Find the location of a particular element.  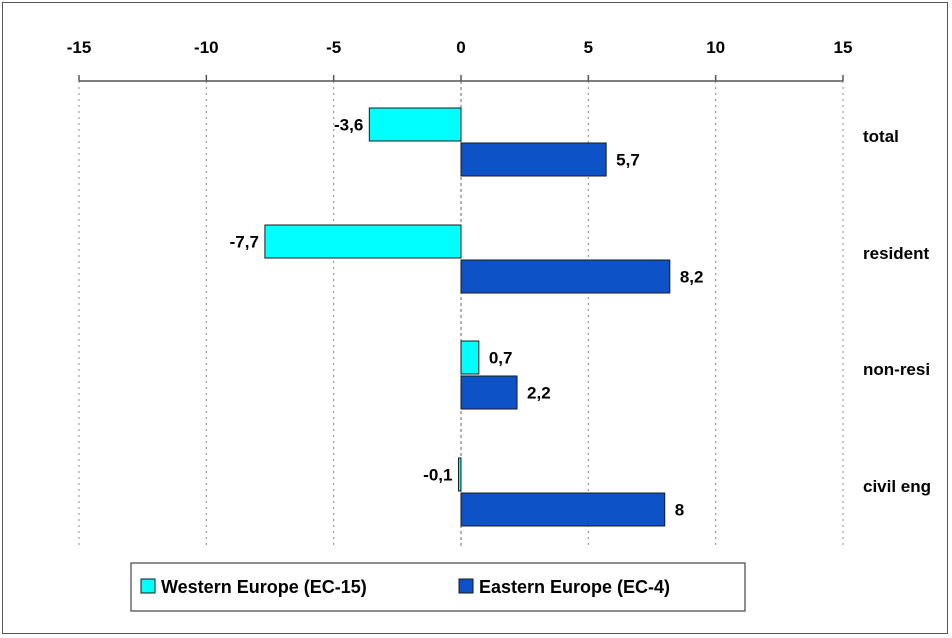

x-tick-label: -15 is located at coordinates (79, 47).